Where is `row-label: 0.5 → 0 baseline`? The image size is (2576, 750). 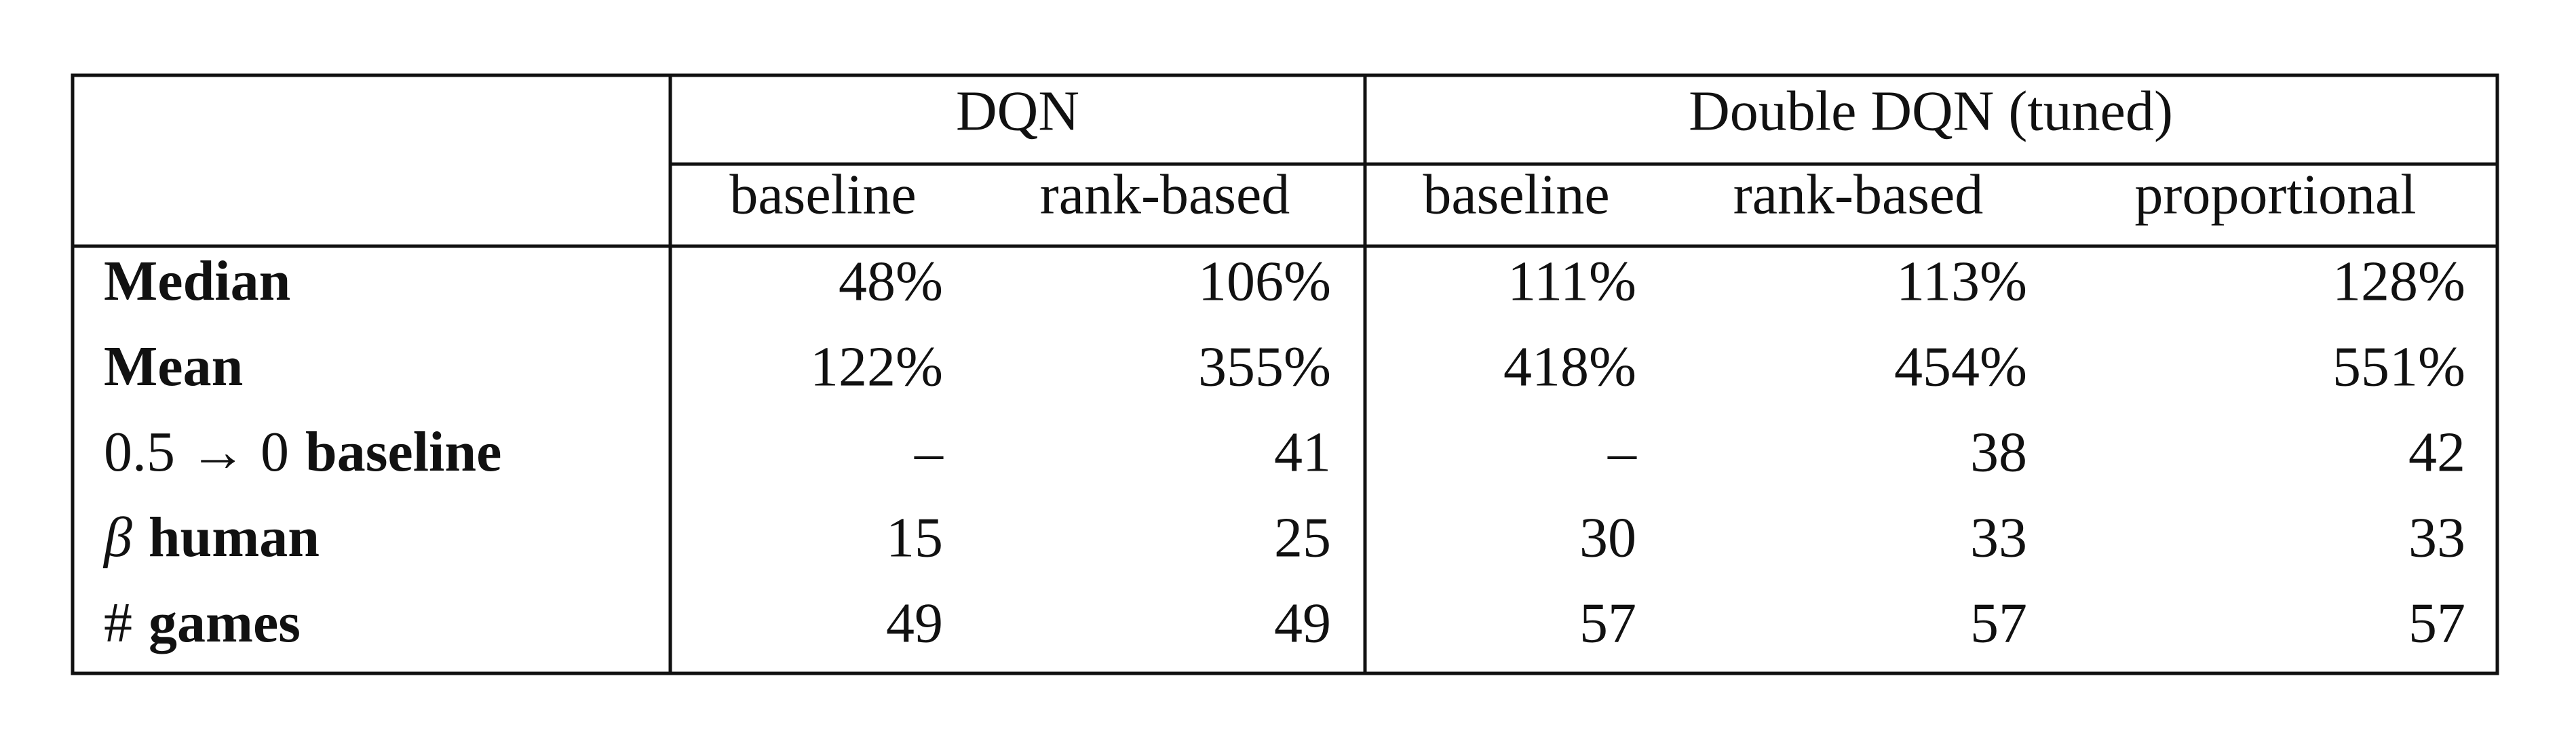
row-label: 0.5 → 0 baseline is located at coordinates (302, 451).